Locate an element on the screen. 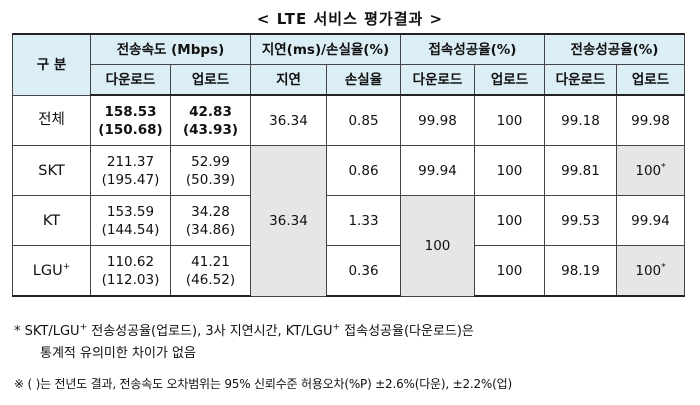  upload-speed: 34.28 is located at coordinates (210, 211).